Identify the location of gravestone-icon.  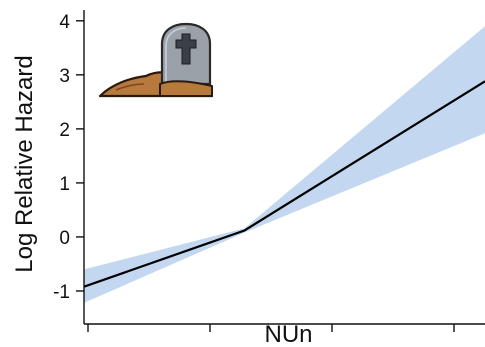
(156, 60).